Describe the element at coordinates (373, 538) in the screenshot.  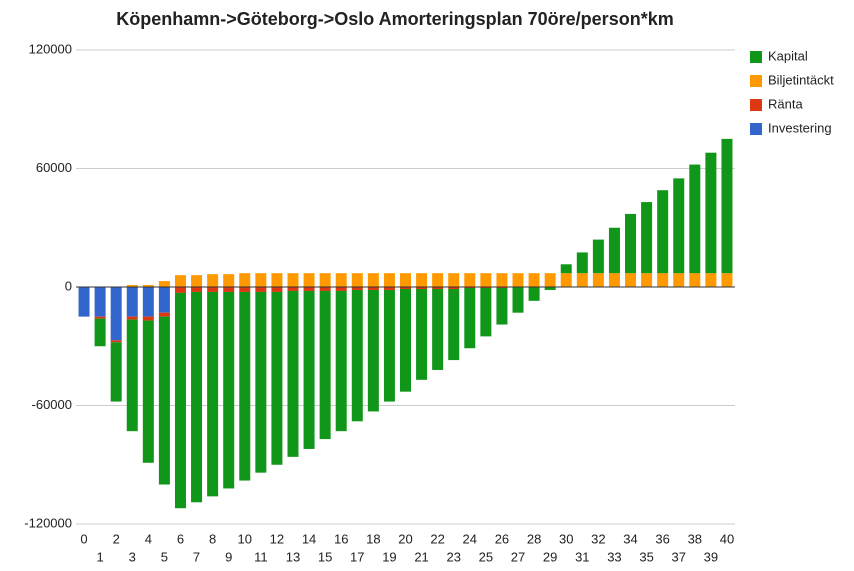
I see `x-tick-label: 18` at that location.